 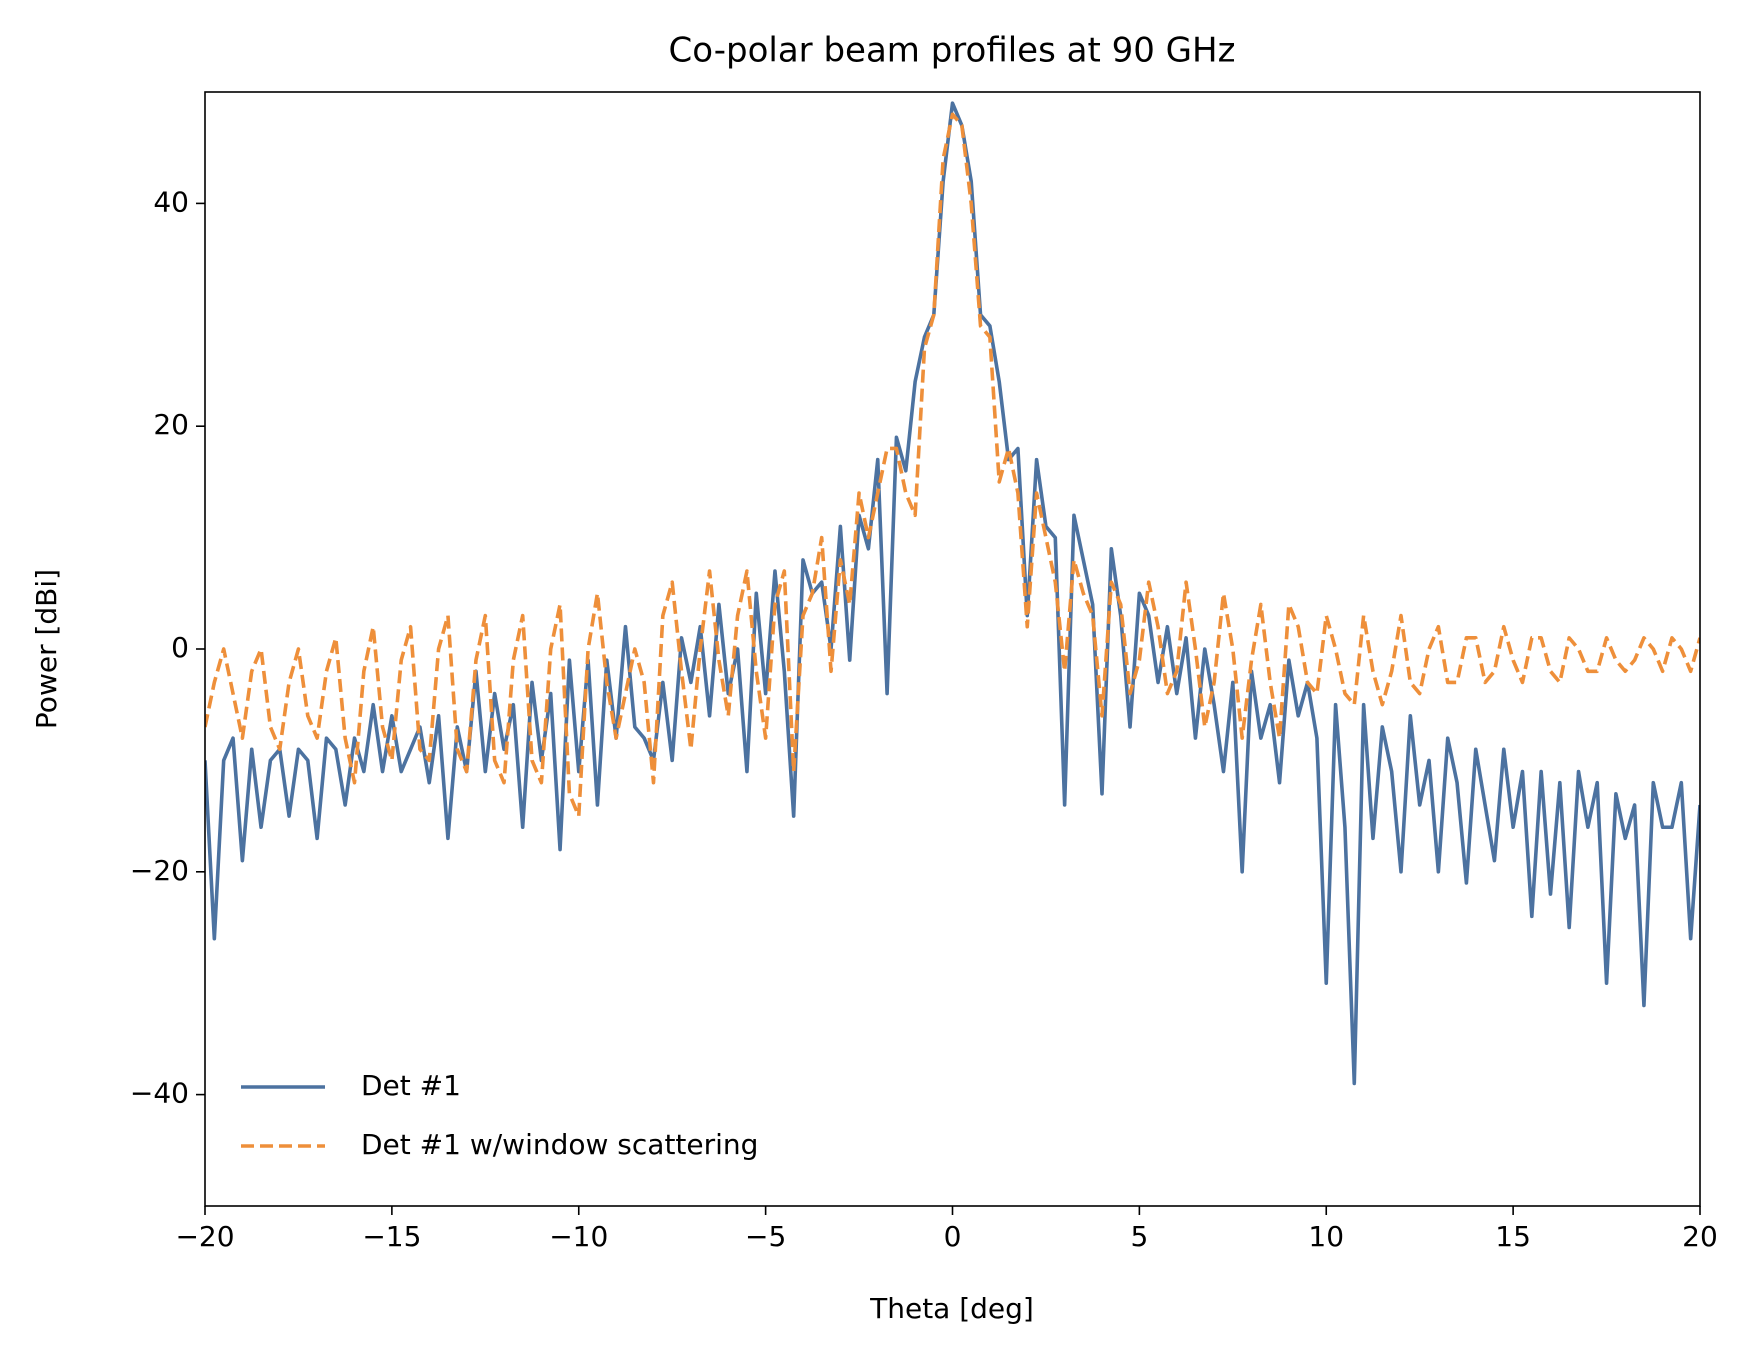 I want to click on y-tick-label: 40, so click(x=171, y=201).